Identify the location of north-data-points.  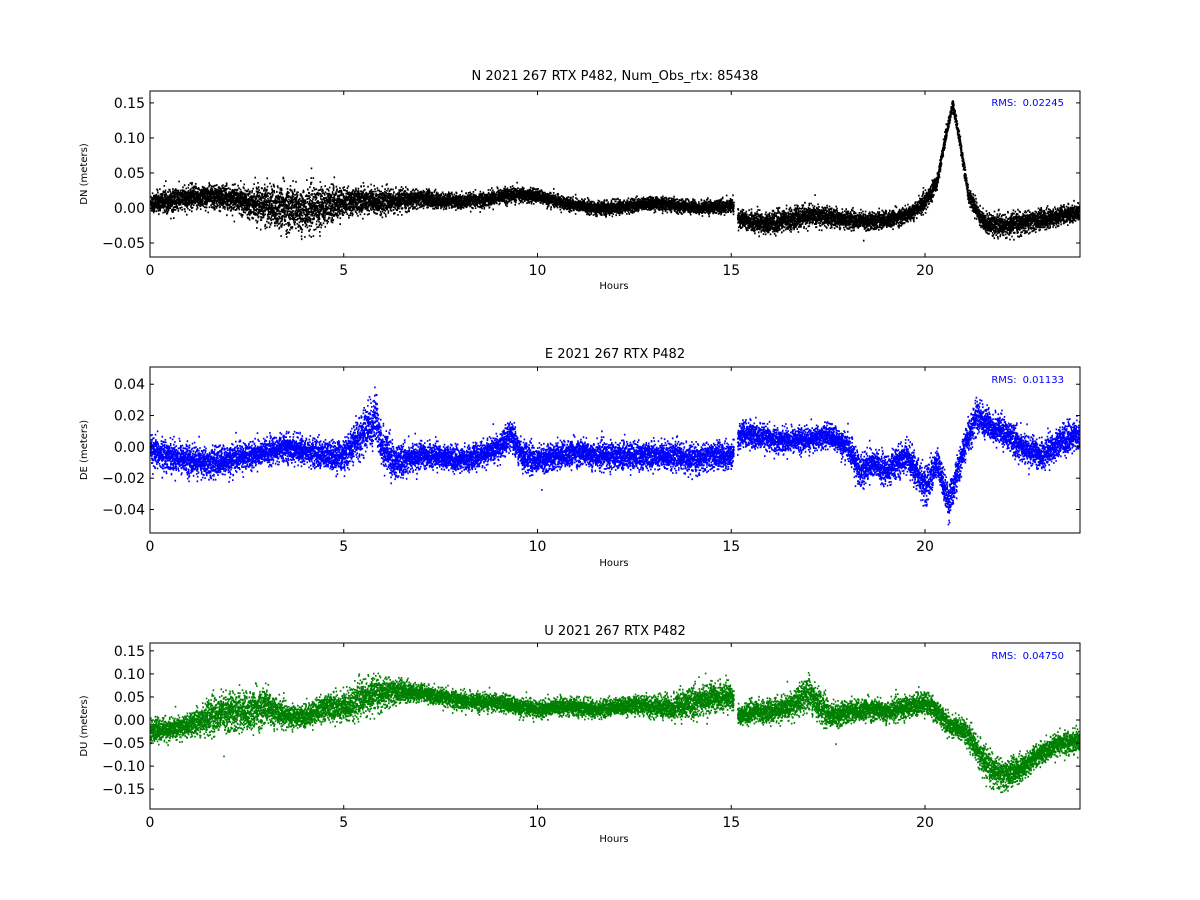
(615, 171).